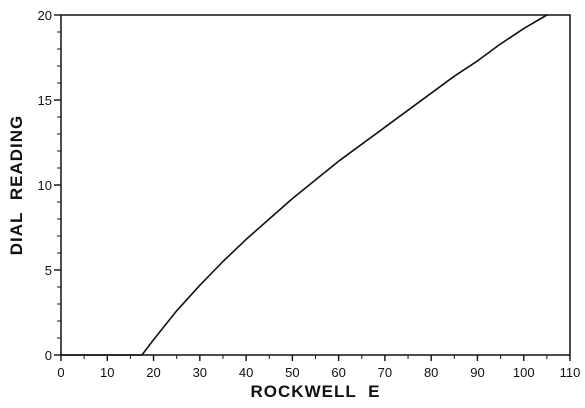  Describe the element at coordinates (48, 355) in the screenshot. I see `y-tick-label: 0` at that location.